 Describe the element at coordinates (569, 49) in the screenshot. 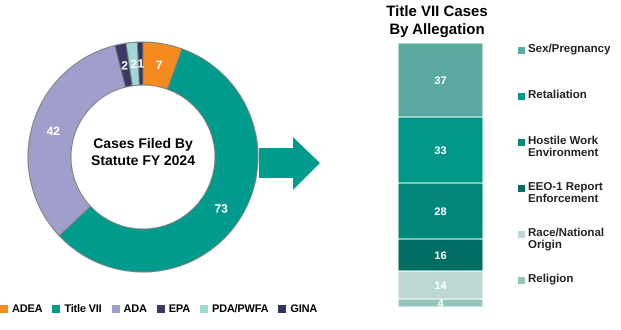

I see `text: Sex/Pregnancy` at that location.